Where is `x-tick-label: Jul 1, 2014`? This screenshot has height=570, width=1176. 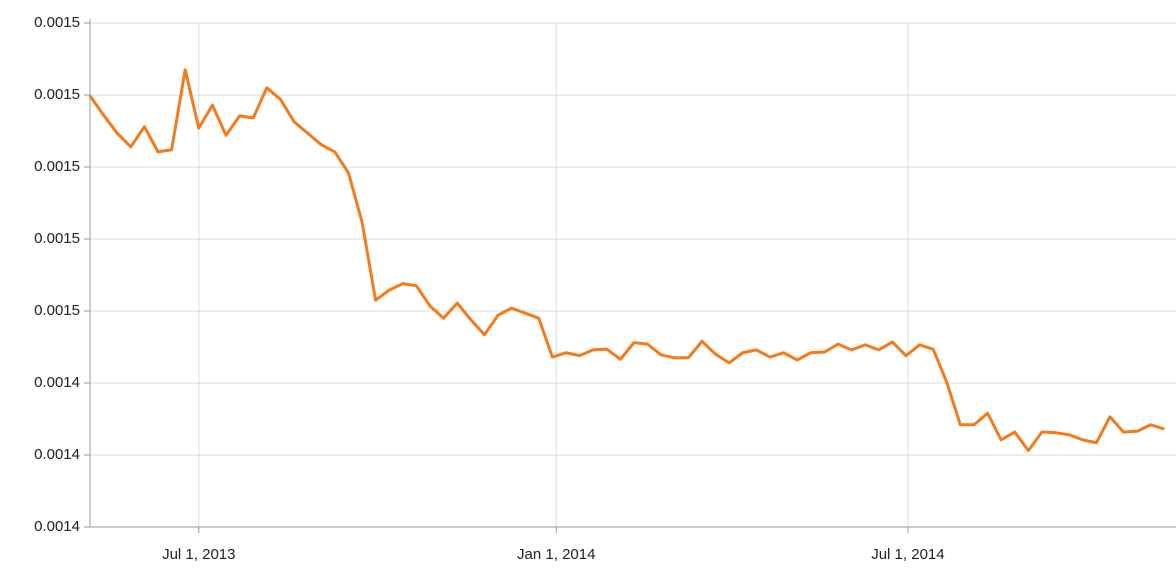
x-tick-label: Jul 1, 2014 is located at coordinates (907, 554).